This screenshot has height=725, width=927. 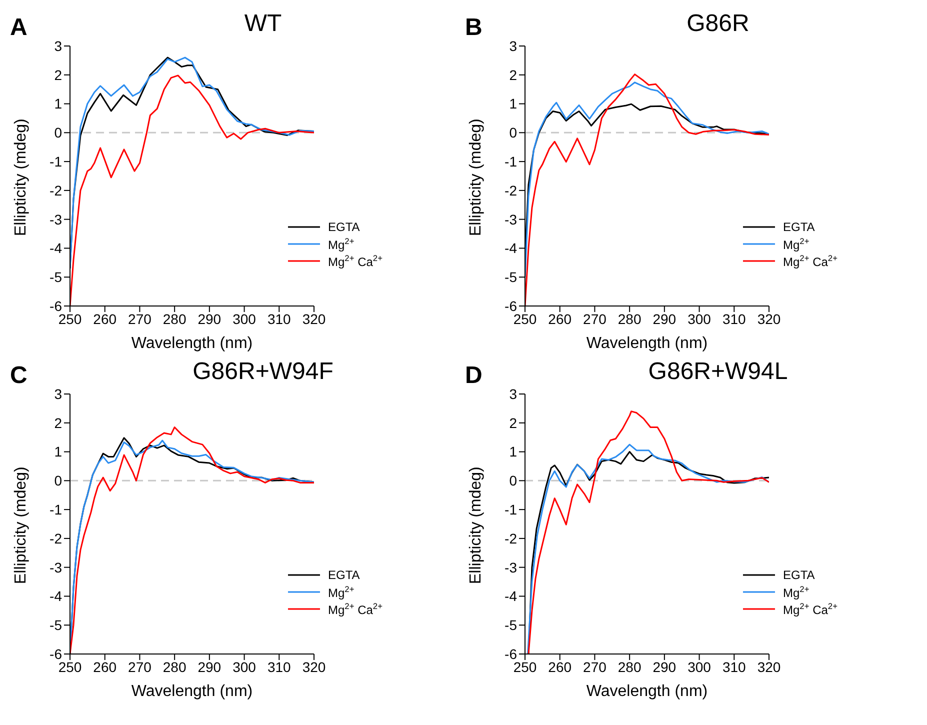 I want to click on chart-title: WT, so click(x=263, y=24).